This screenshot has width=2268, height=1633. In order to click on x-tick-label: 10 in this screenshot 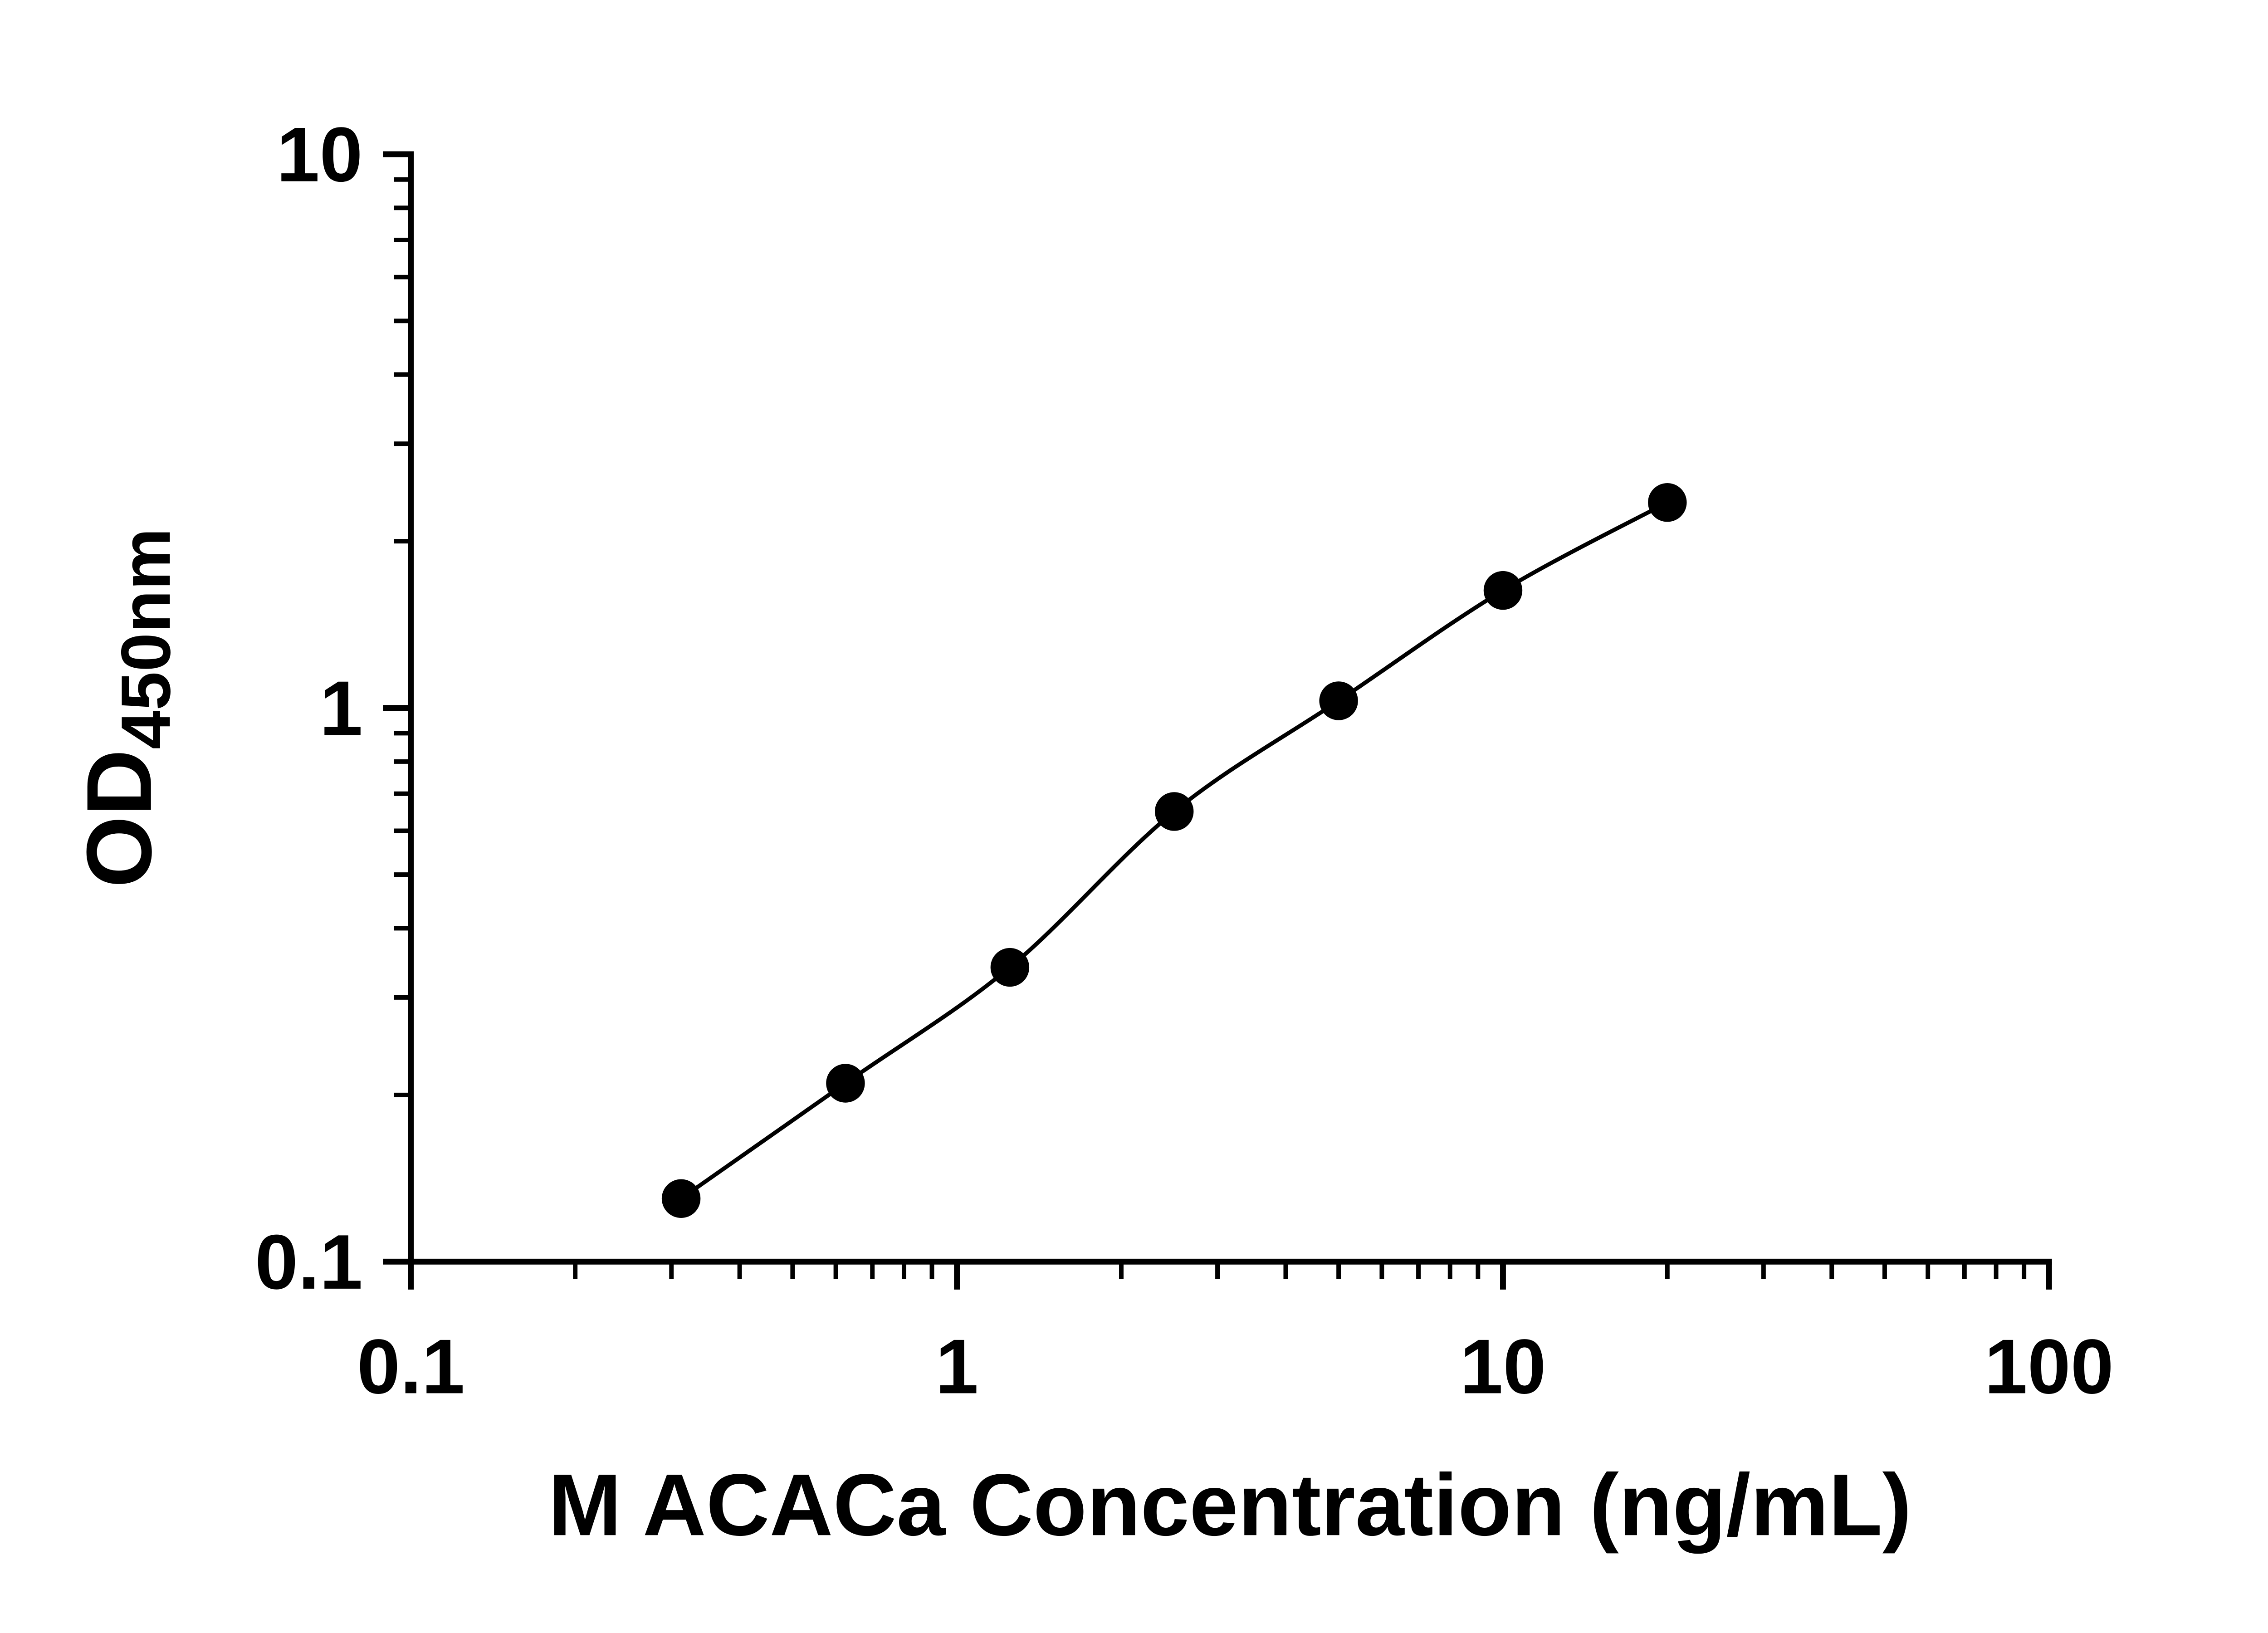, I will do `click(1503, 1366)`.